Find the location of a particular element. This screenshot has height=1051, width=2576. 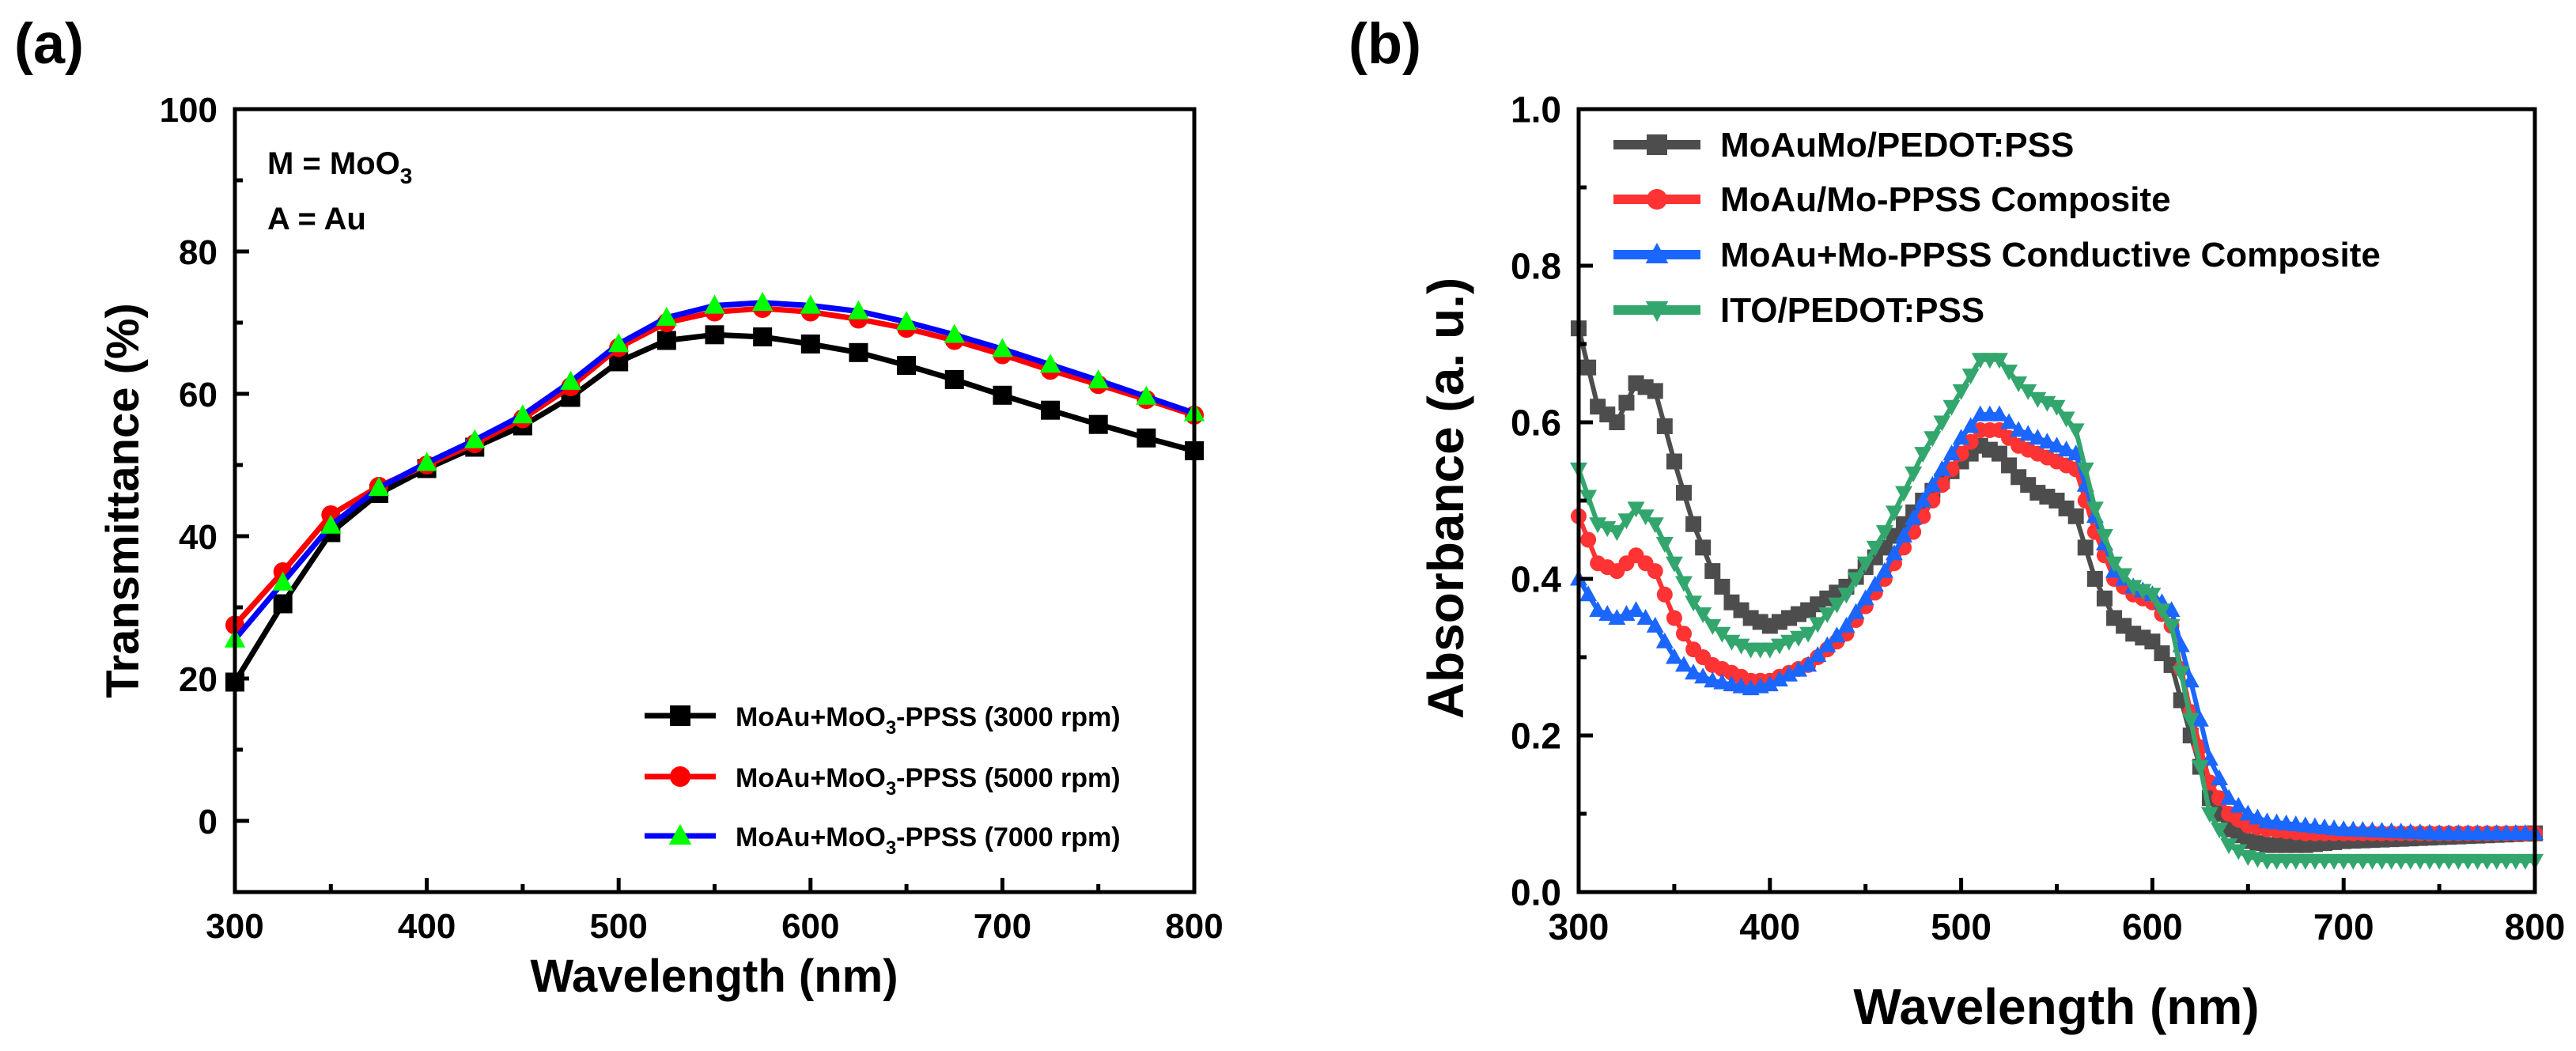

y-tick-label: 0.6 is located at coordinates (1536, 424).